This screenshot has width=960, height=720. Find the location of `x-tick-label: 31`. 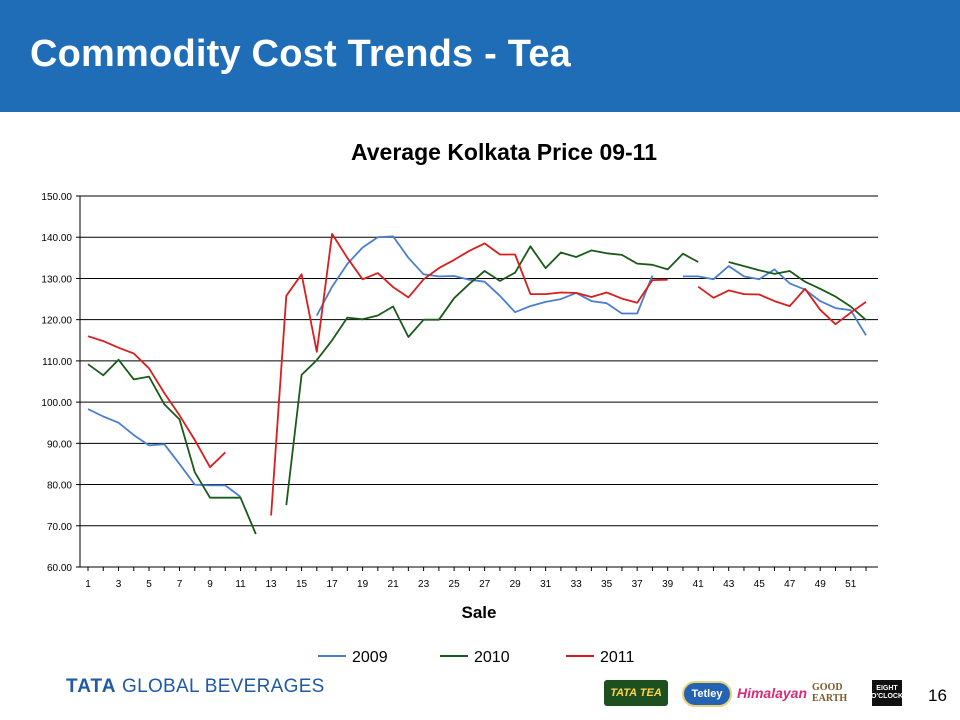

x-tick-label: 31 is located at coordinates (546, 584).